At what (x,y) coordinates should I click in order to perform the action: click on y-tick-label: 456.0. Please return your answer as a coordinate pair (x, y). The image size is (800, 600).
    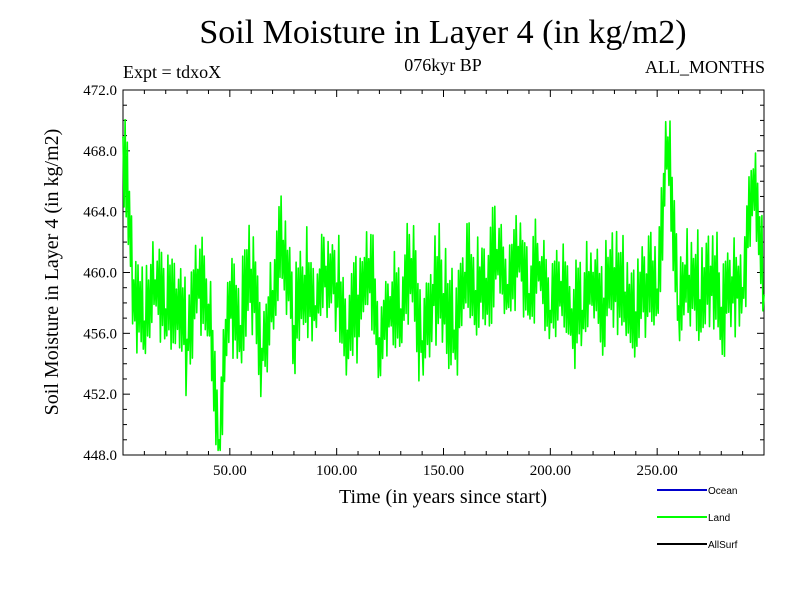
    Looking at the image, I should click on (100, 334).